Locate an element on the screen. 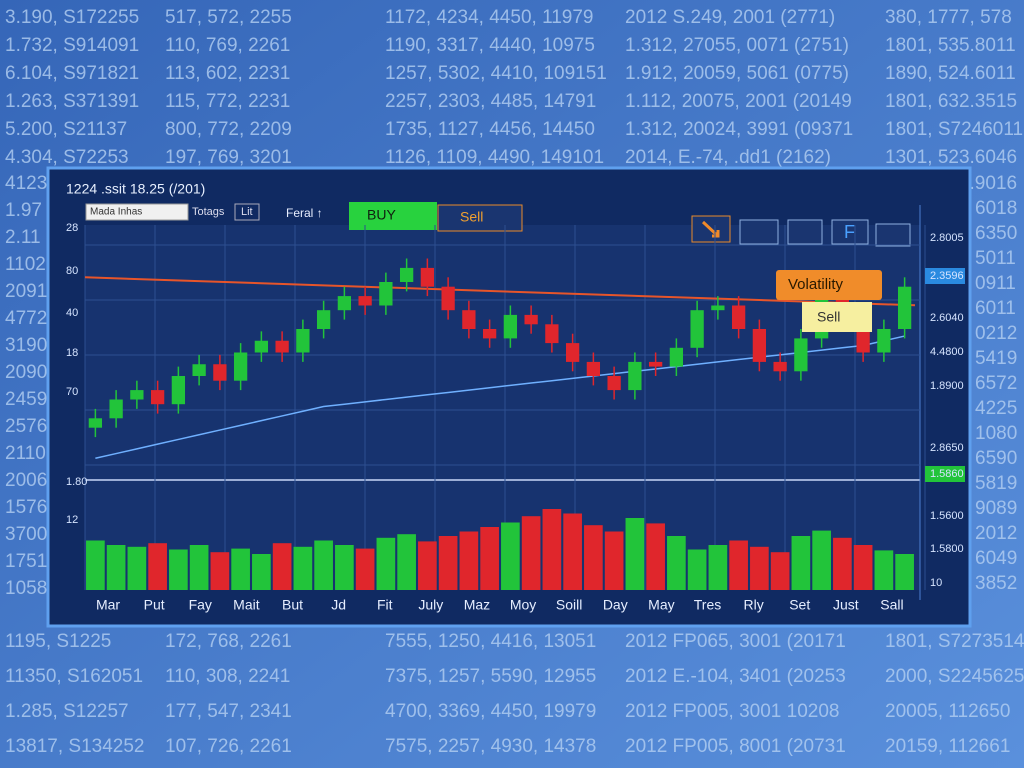 The height and width of the screenshot is (768, 1024). y-axis-label: 28 is located at coordinates (72, 228).